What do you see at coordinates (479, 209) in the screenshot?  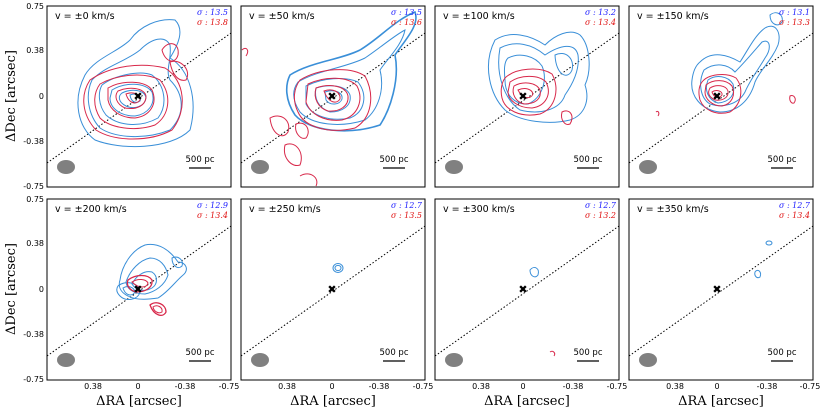 I see `velocity-label: v = ±300 km/s` at bounding box center [479, 209].